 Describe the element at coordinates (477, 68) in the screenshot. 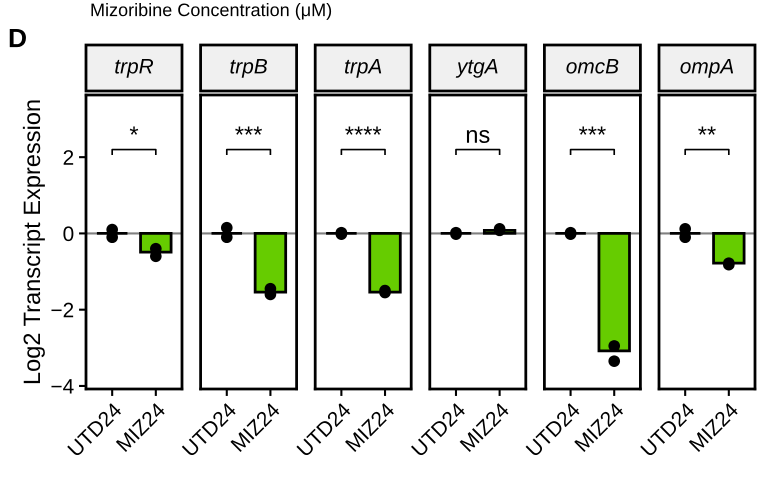

I see `chart-title: ytgA` at that location.